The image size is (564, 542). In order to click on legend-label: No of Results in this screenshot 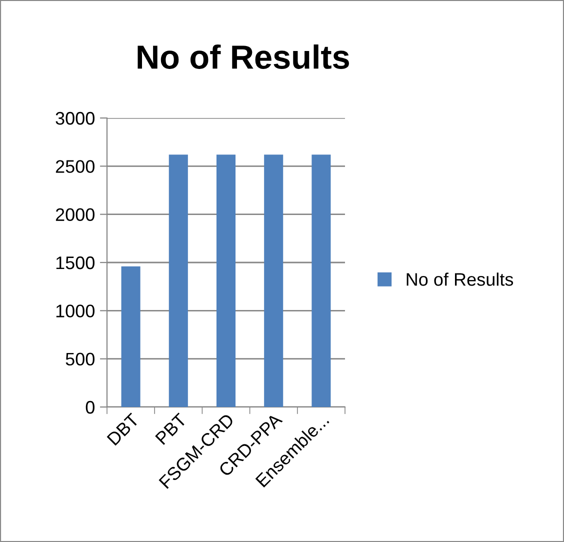, I will do `click(460, 279)`.